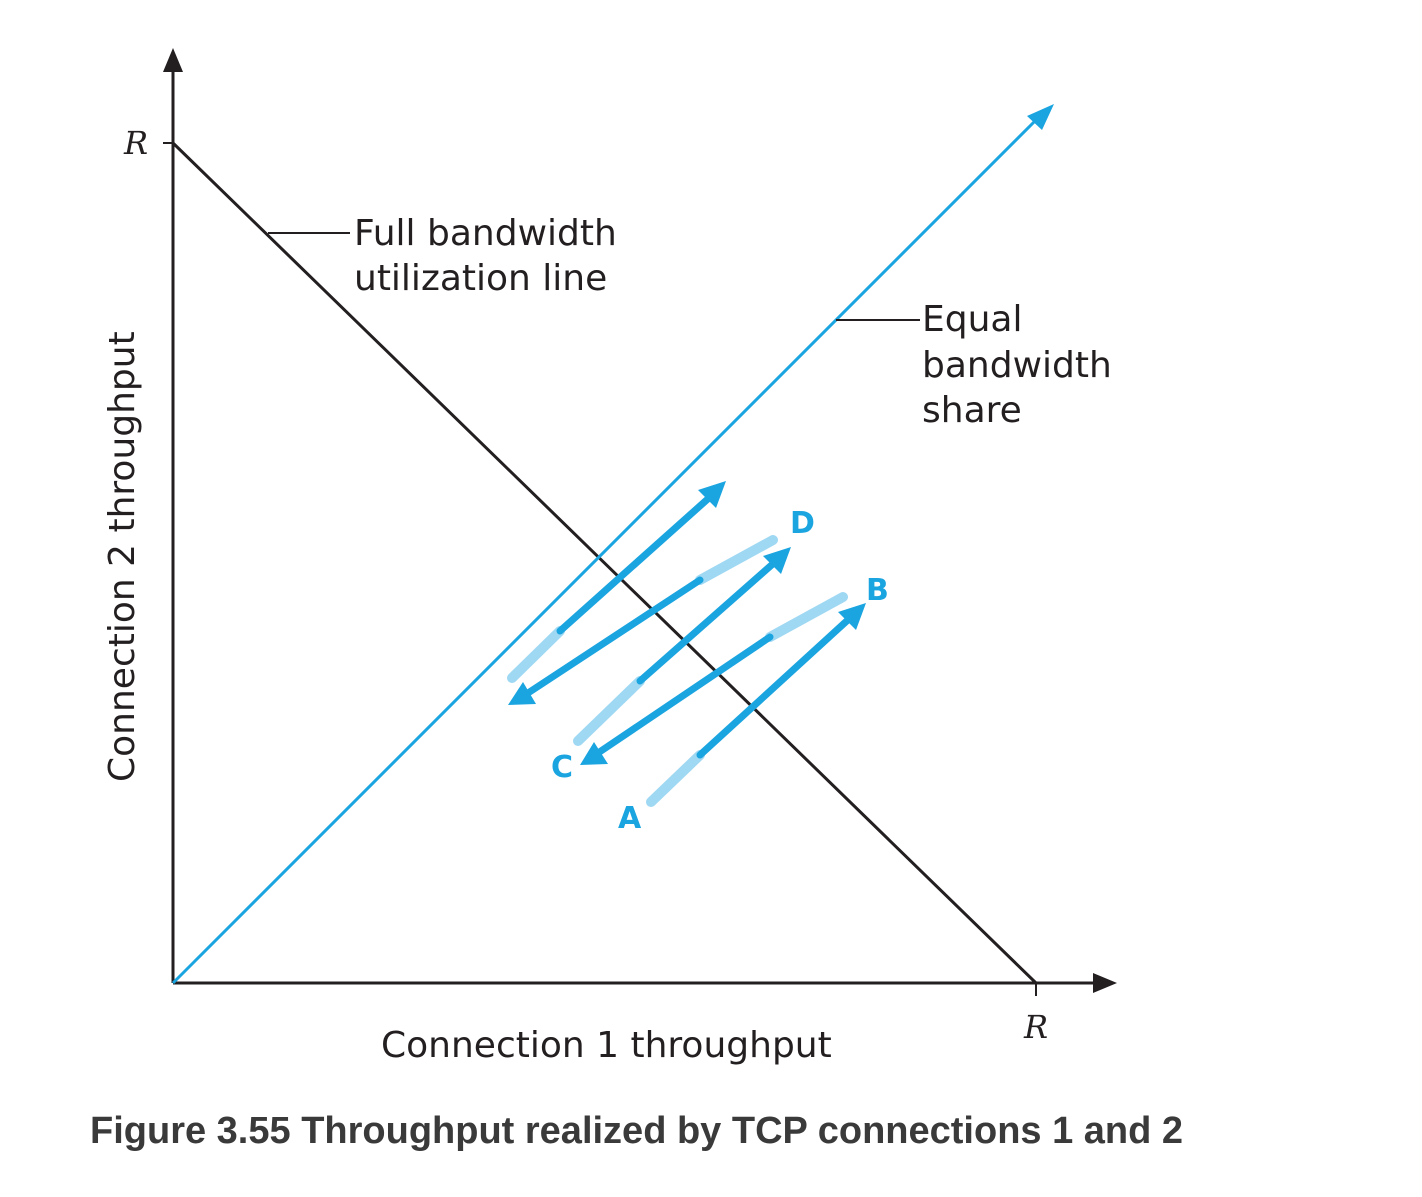 Image resolution: width=1422 pixels, height=1197 pixels. What do you see at coordinates (606, 1045) in the screenshot?
I see `x-axis-label: Connection 1 throughput` at bounding box center [606, 1045].